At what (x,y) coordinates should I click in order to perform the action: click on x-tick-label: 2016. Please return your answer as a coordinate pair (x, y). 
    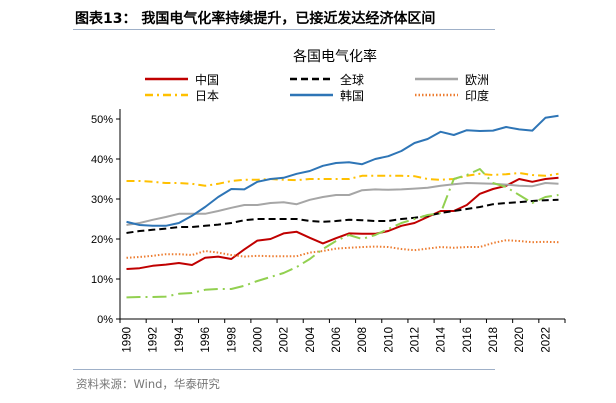
    Looking at the image, I should click on (468, 340).